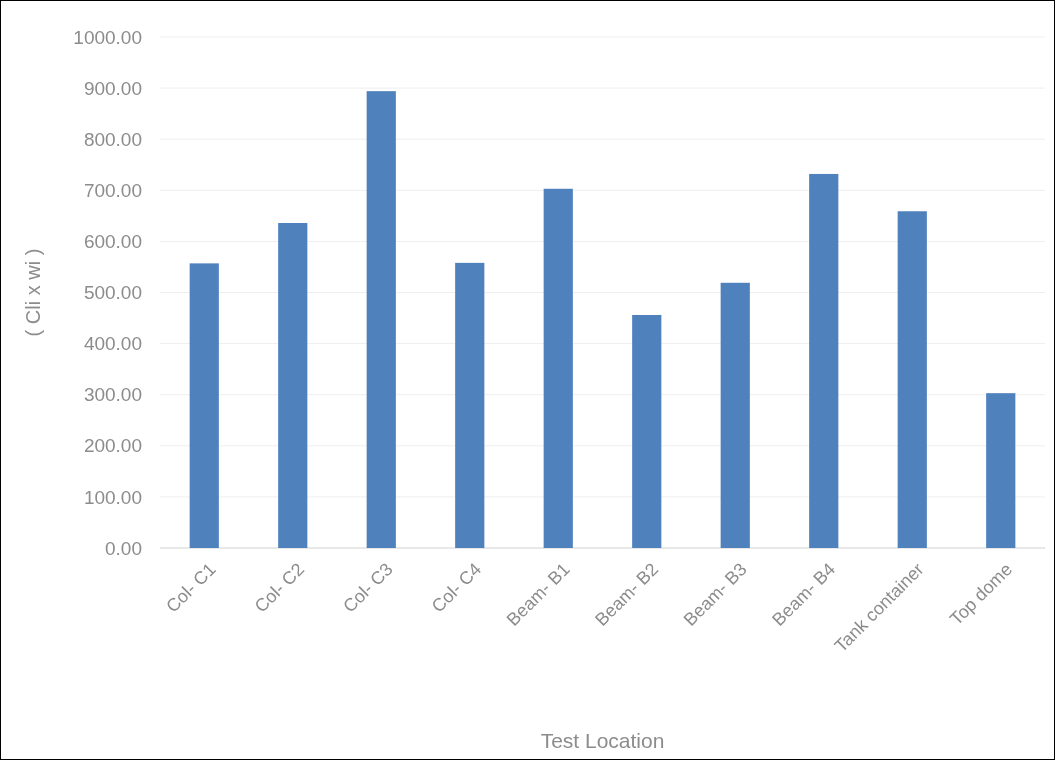 Image resolution: width=1055 pixels, height=760 pixels. I want to click on y-tick-label: 200.00, so click(112, 446).